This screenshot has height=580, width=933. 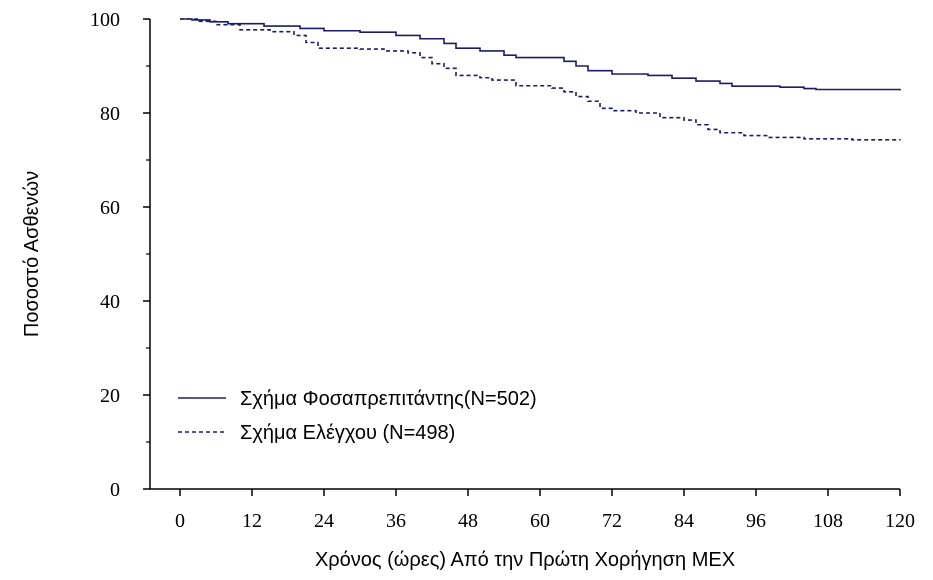 What do you see at coordinates (252, 521) in the screenshot?
I see `x-tick-label: 12` at bounding box center [252, 521].